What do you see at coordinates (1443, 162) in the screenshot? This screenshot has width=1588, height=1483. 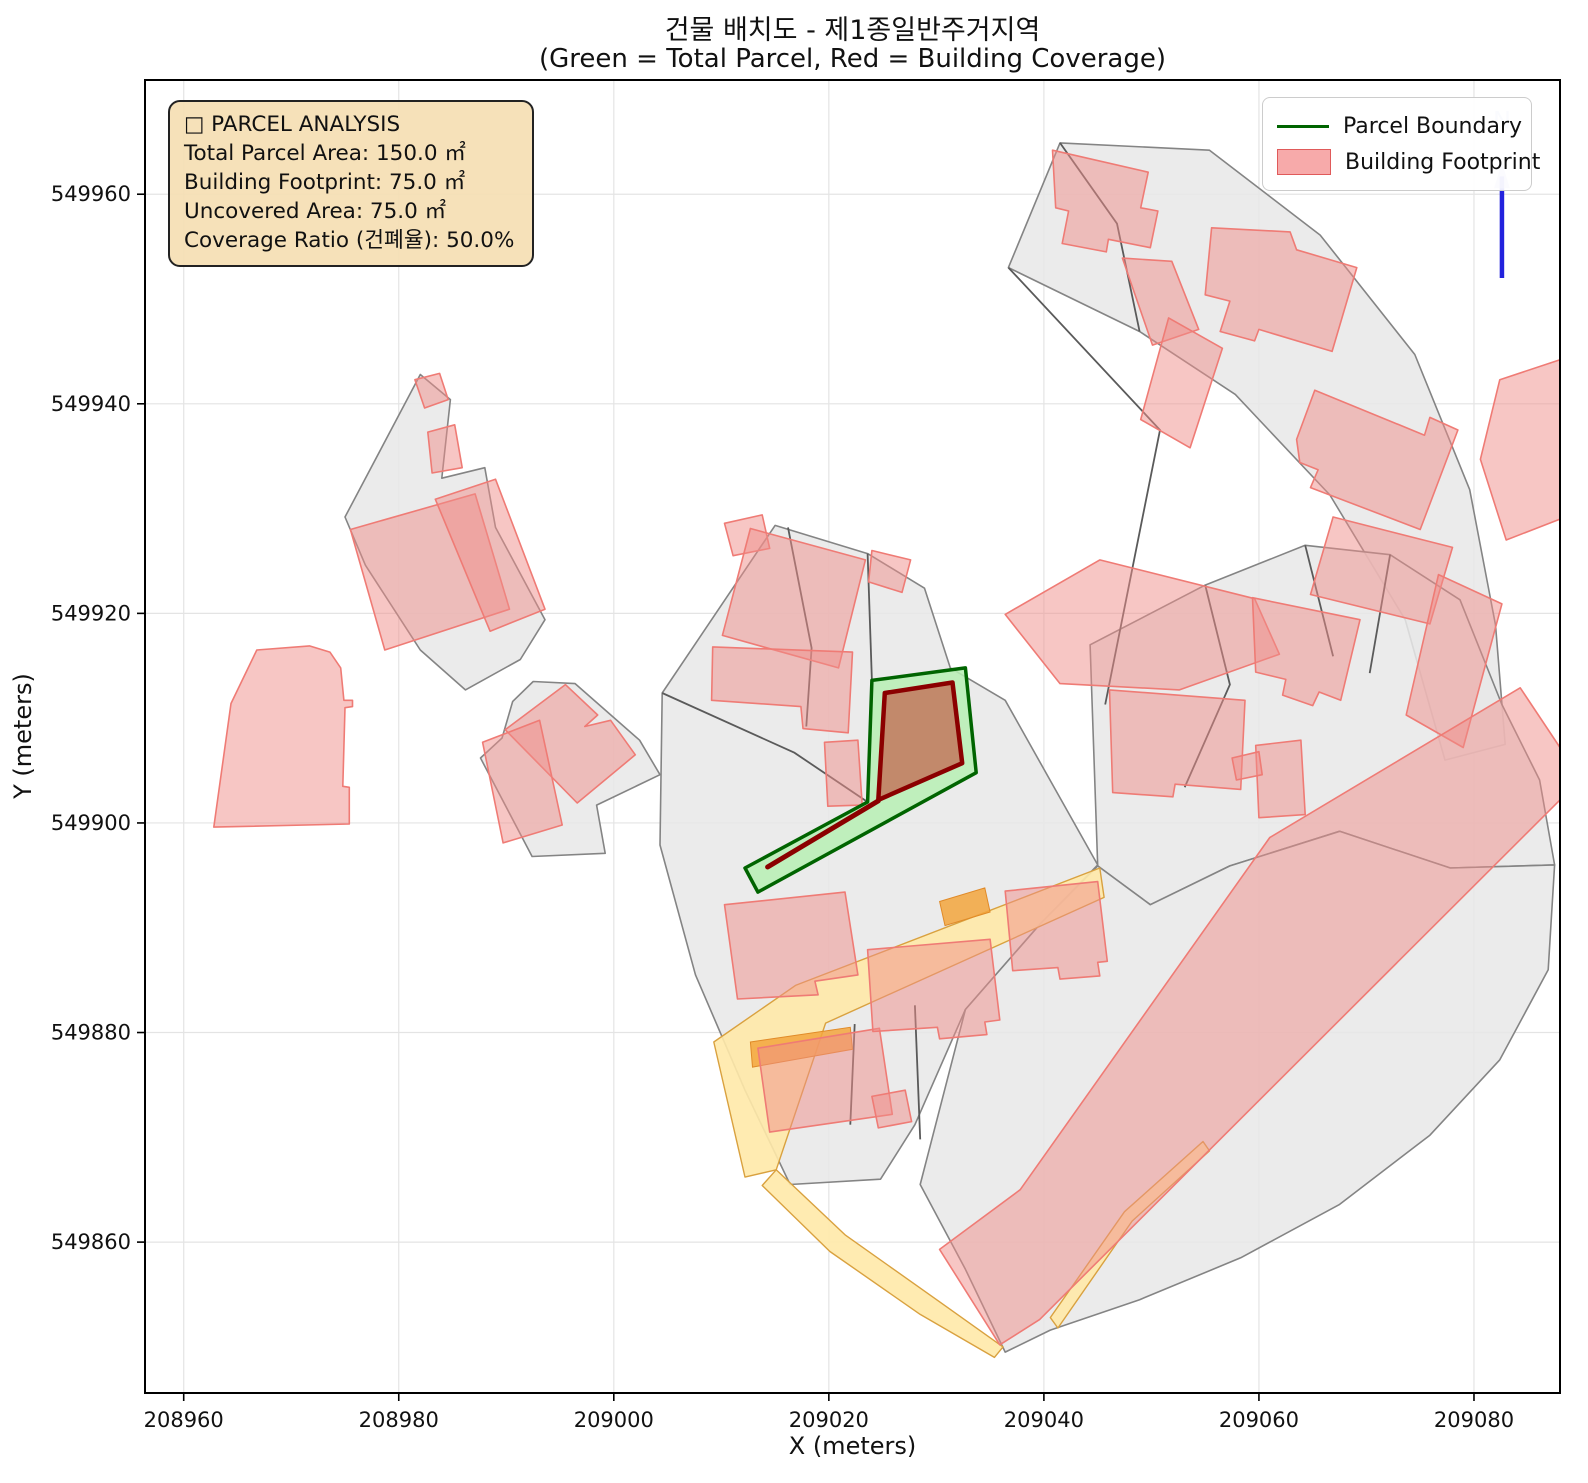 I see `legend-label-building-footprint: Building Footprint` at bounding box center [1443, 162].